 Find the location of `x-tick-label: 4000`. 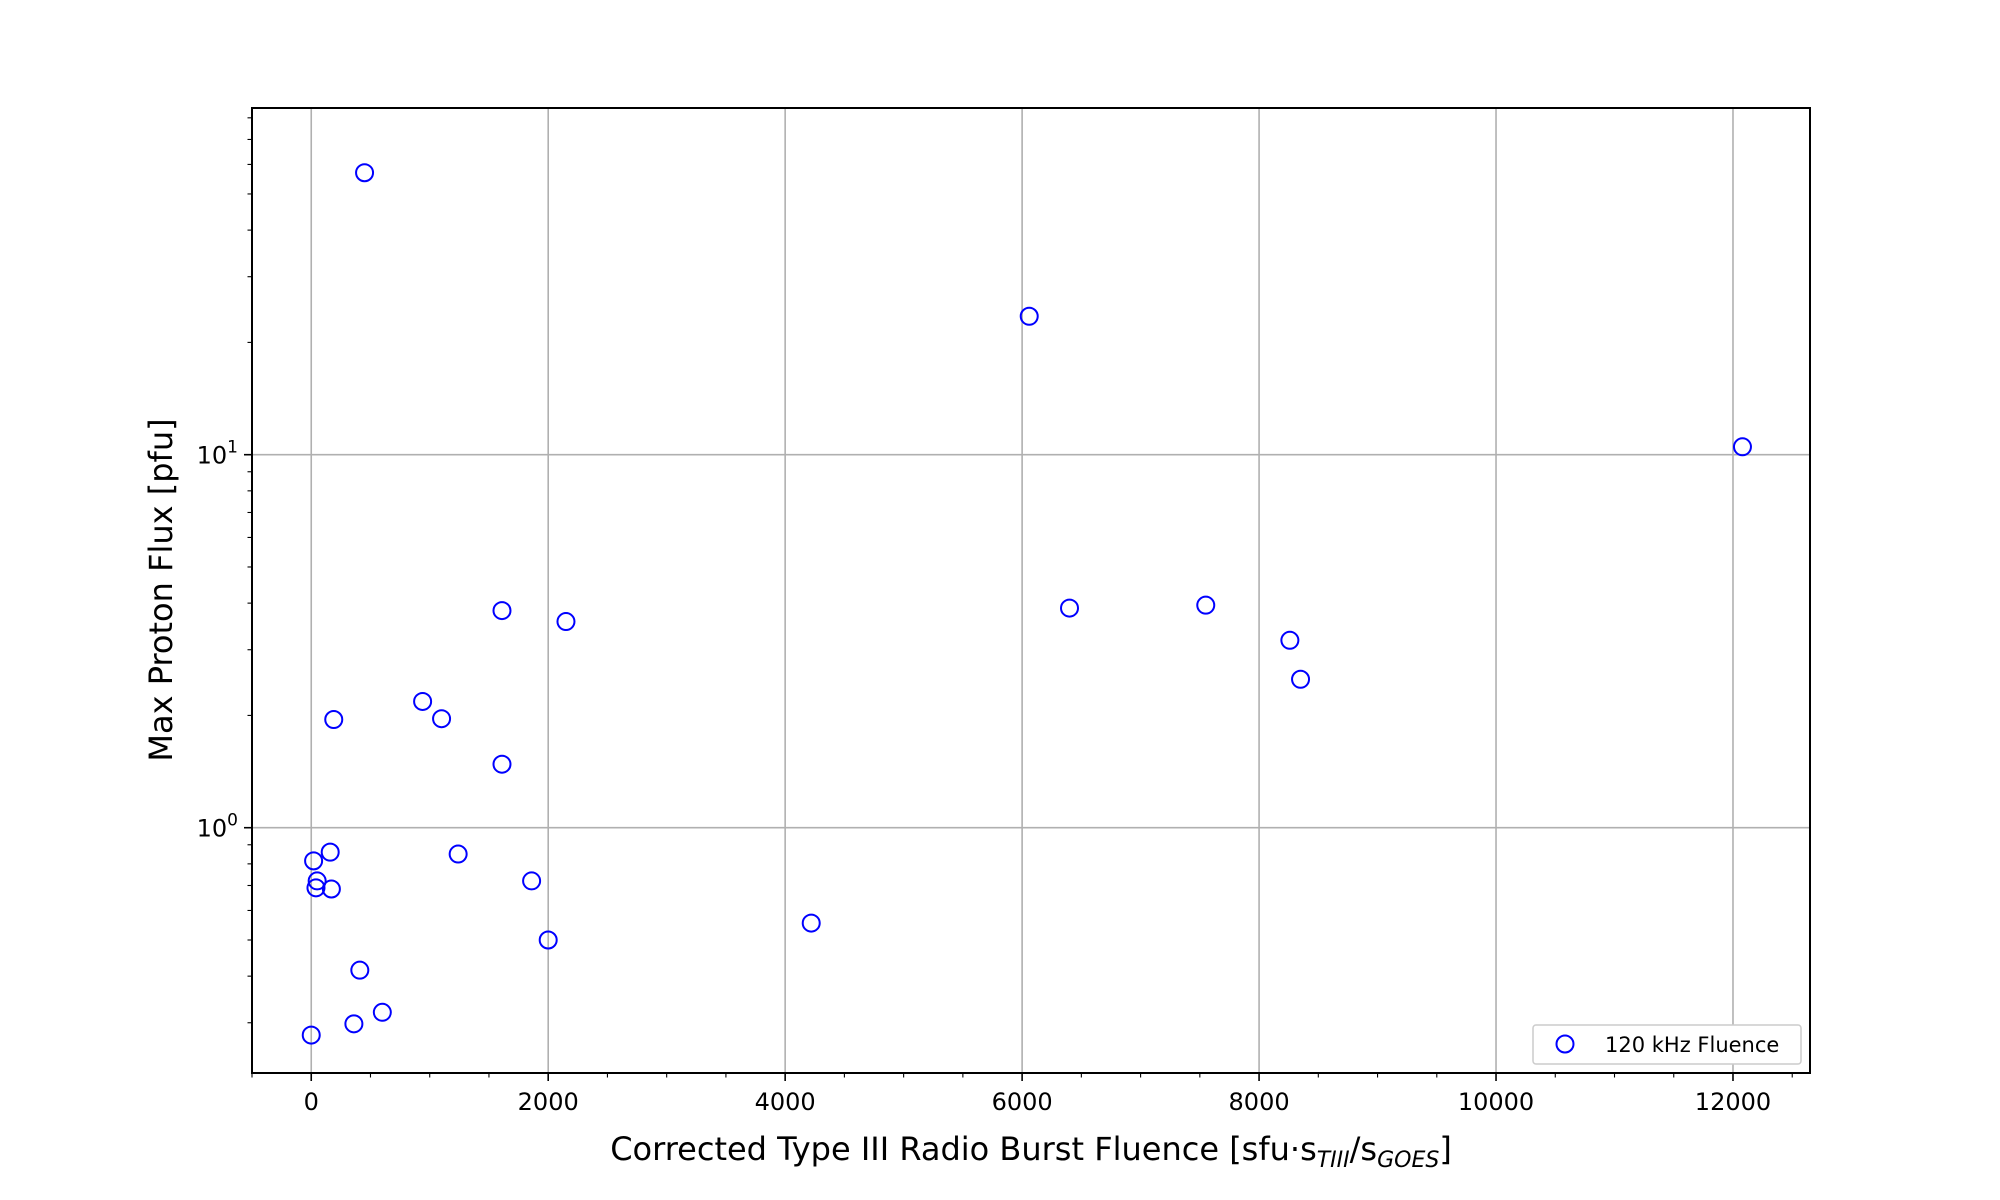

x-tick-label: 4000 is located at coordinates (785, 1102).